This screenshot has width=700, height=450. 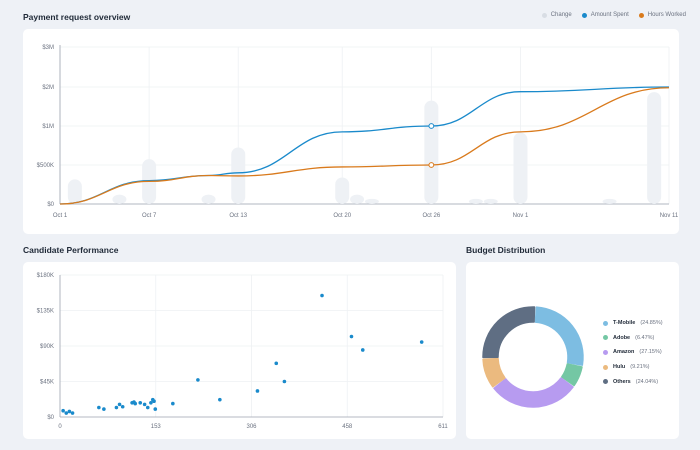 I want to click on budget-donut-chart, so click(x=533, y=357).